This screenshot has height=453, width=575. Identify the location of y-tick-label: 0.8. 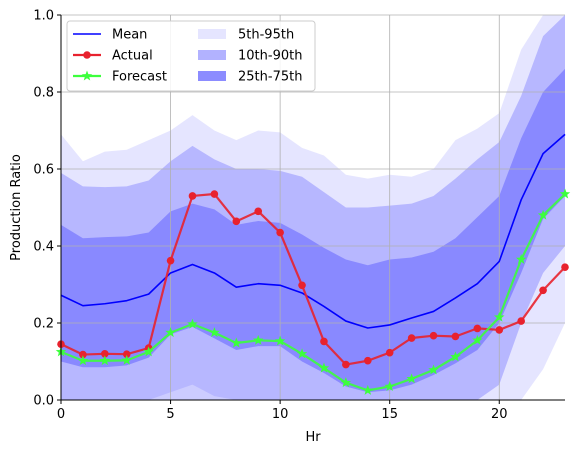
(43, 93).